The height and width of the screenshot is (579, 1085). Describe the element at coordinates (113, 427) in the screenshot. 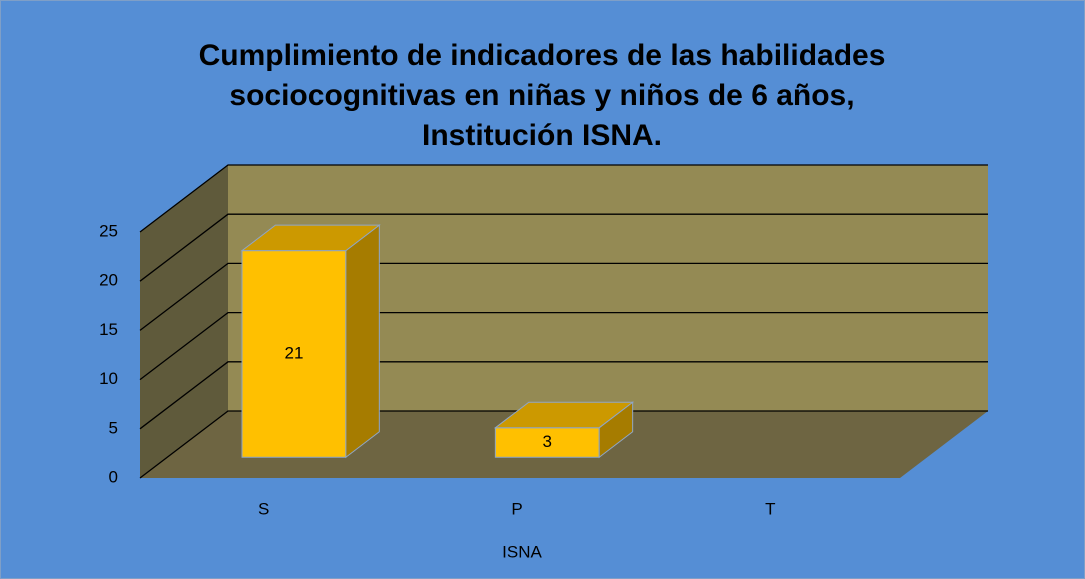

I see `y-tick-label: 5` at that location.